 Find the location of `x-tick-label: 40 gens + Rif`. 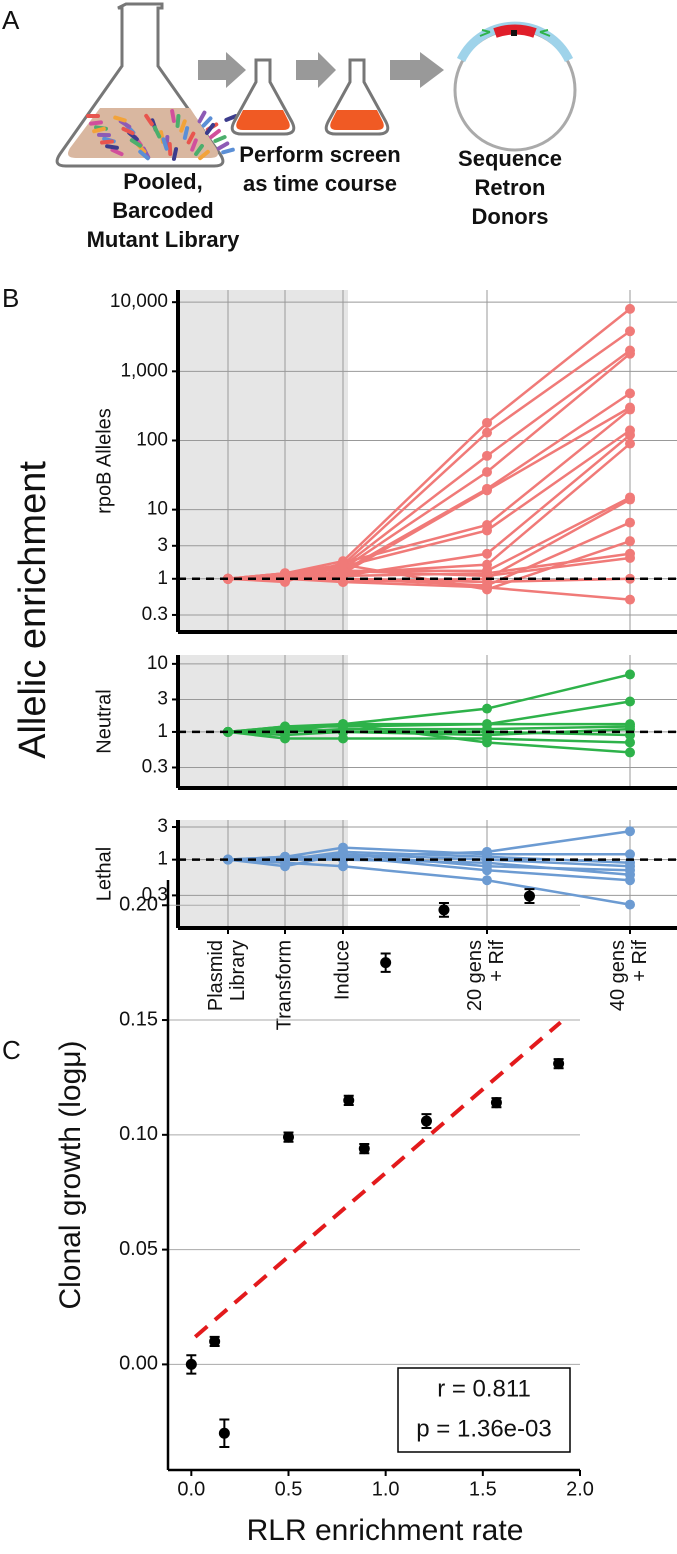

x-tick-label: 40 gens + Rif is located at coordinates (629, 976).